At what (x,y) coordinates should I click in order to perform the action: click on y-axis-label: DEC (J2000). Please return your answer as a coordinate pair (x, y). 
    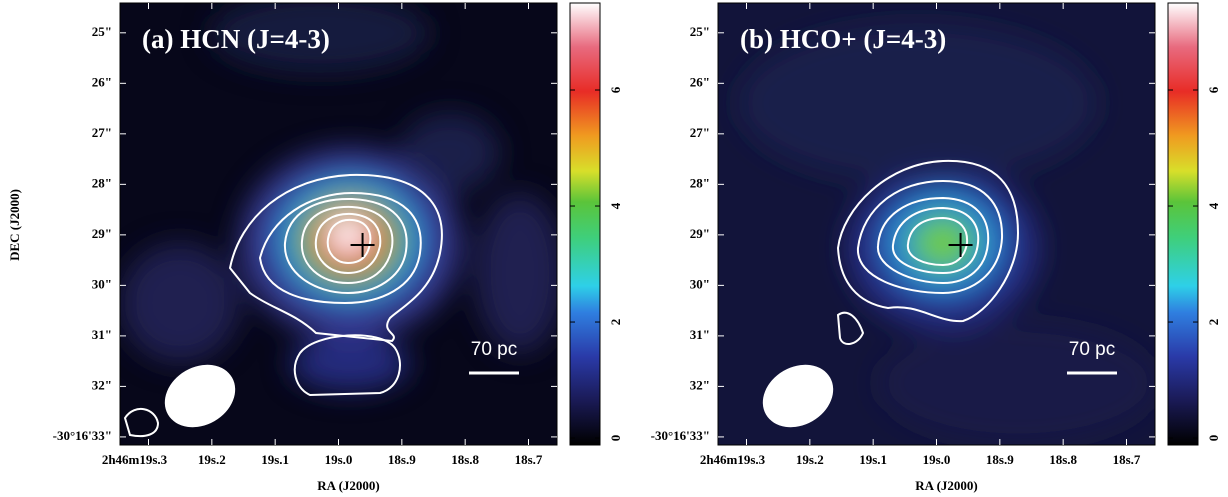
    Looking at the image, I should click on (14, 225).